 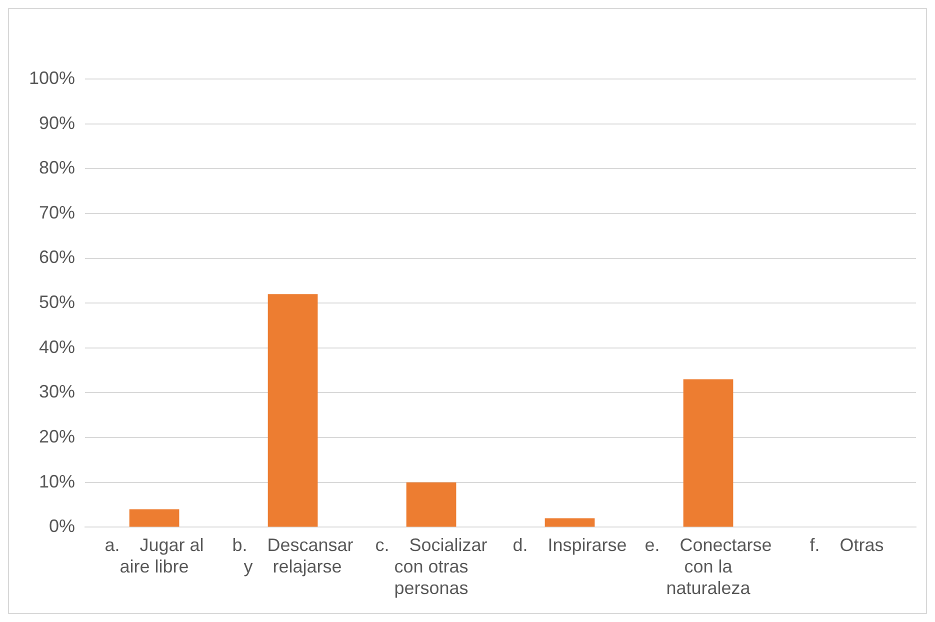 I want to click on x-tick-label: b. Descansar y relajarse, so click(x=293, y=555).